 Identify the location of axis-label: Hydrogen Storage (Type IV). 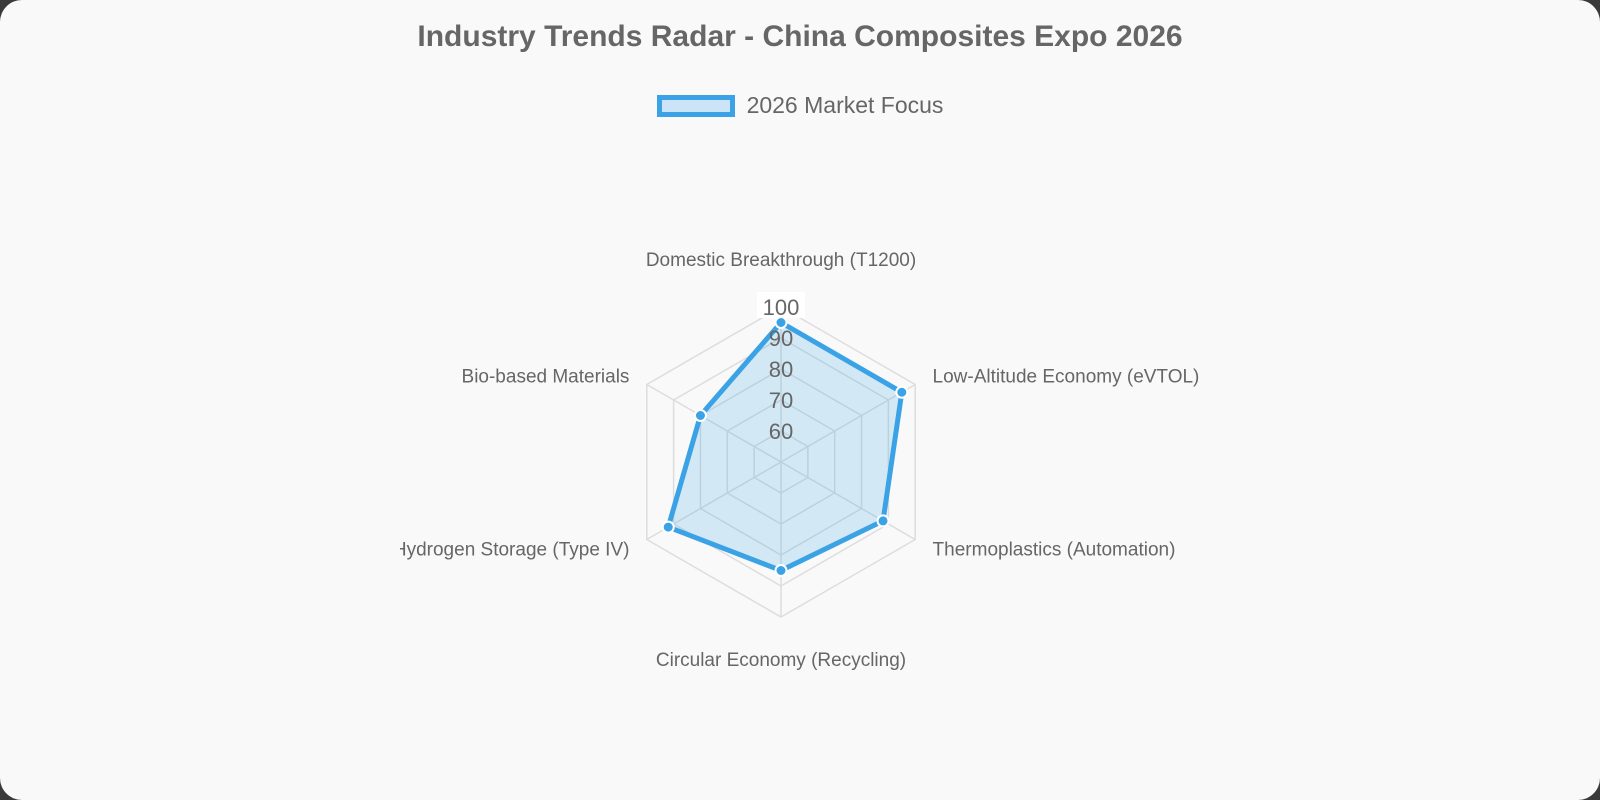
(514, 550).